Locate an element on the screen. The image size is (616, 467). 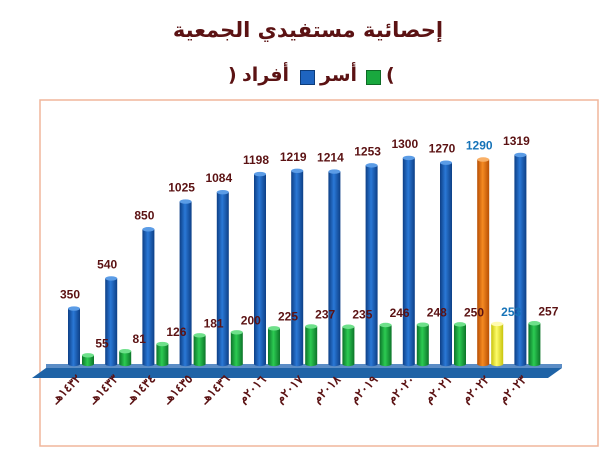
data-label-families-3: 181 is located at coordinates (214, 323).